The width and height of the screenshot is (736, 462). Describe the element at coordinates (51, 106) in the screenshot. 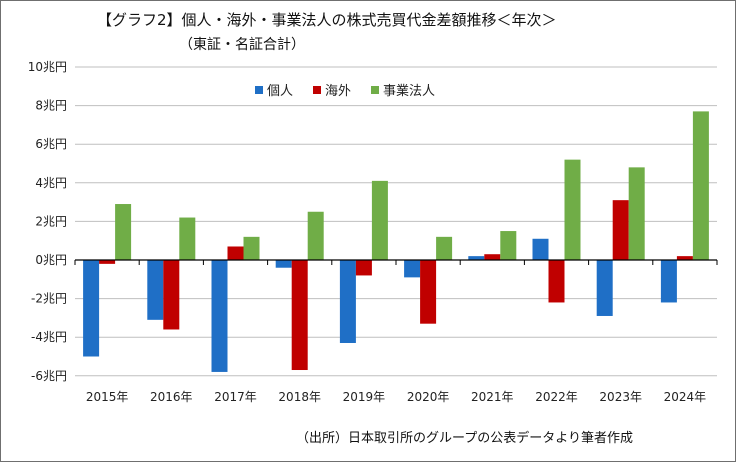

I see `y-tick-label: 8兆円` at that location.